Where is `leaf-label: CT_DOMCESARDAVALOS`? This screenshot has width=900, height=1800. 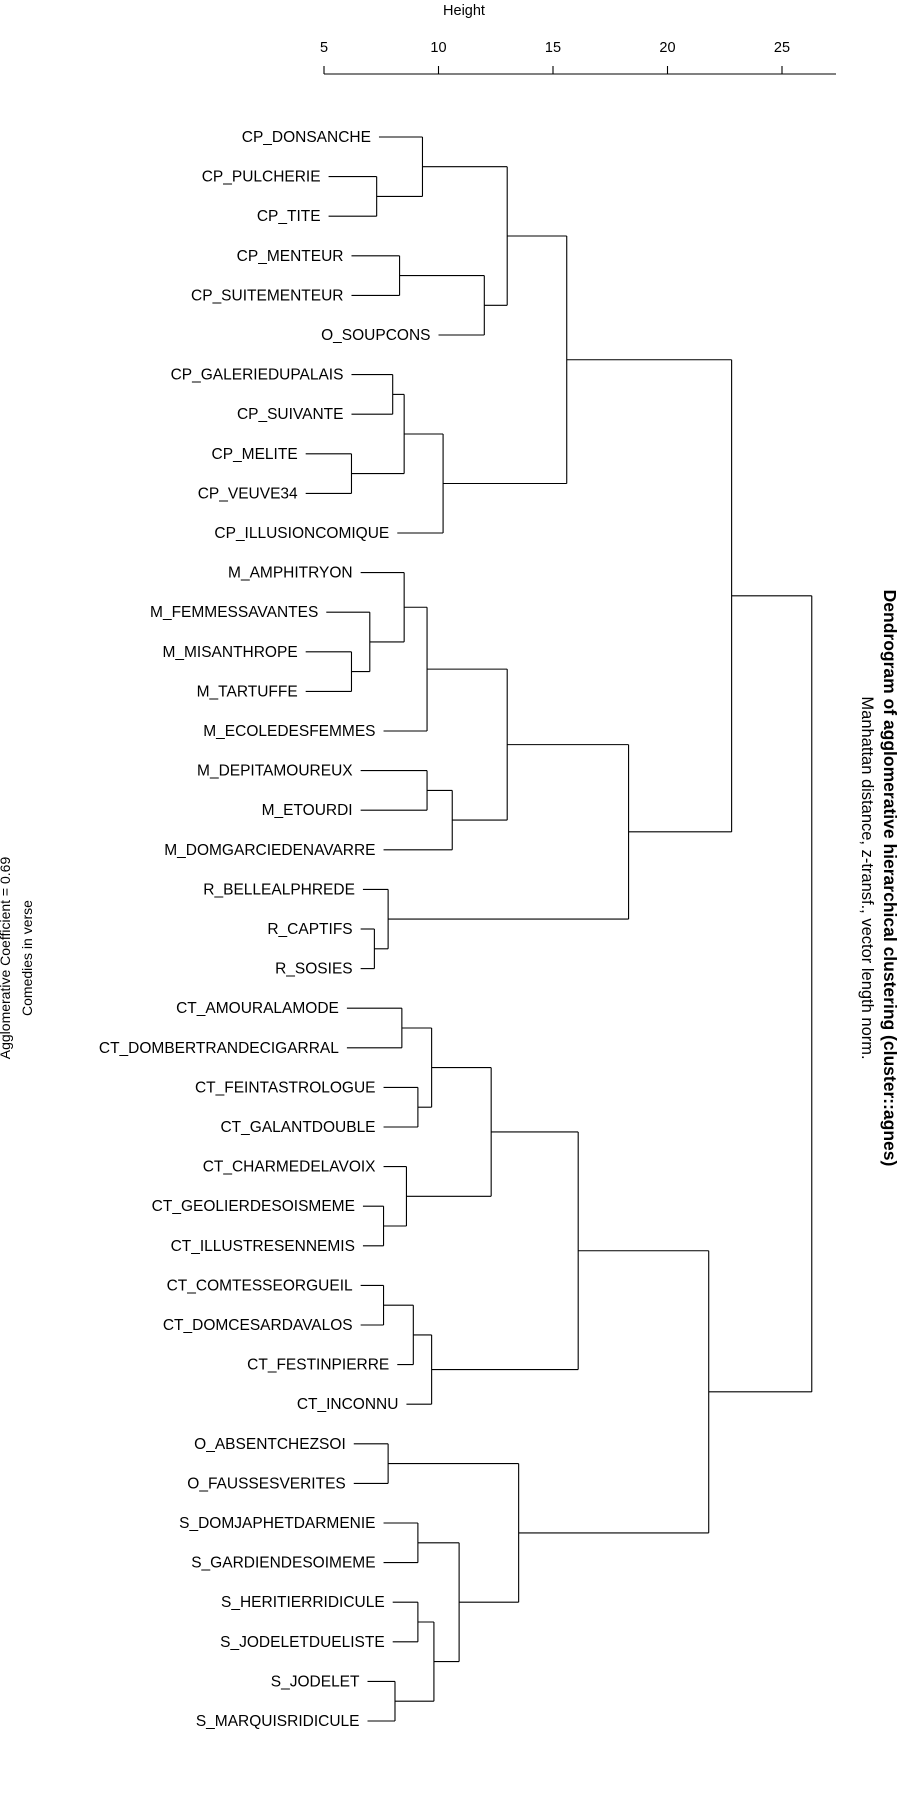 leaf-label: CT_DOMCESARDAVALOS is located at coordinates (258, 1325).